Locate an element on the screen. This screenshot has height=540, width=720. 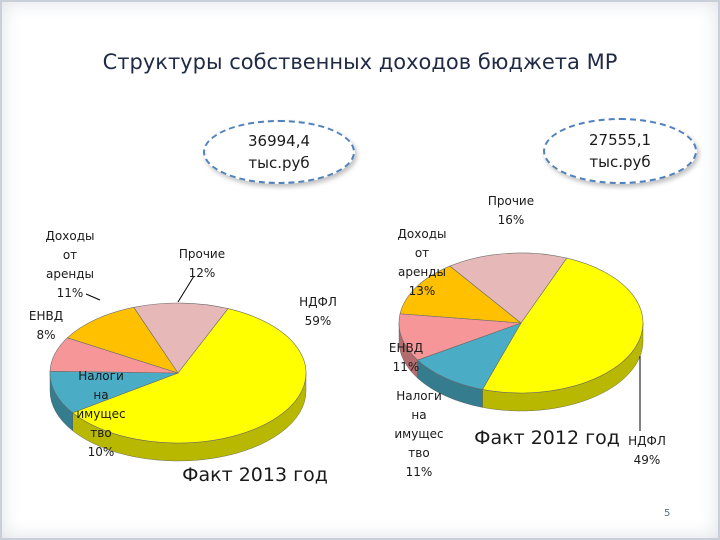
total-value-2013: 36994,4 is located at coordinates (279, 141).